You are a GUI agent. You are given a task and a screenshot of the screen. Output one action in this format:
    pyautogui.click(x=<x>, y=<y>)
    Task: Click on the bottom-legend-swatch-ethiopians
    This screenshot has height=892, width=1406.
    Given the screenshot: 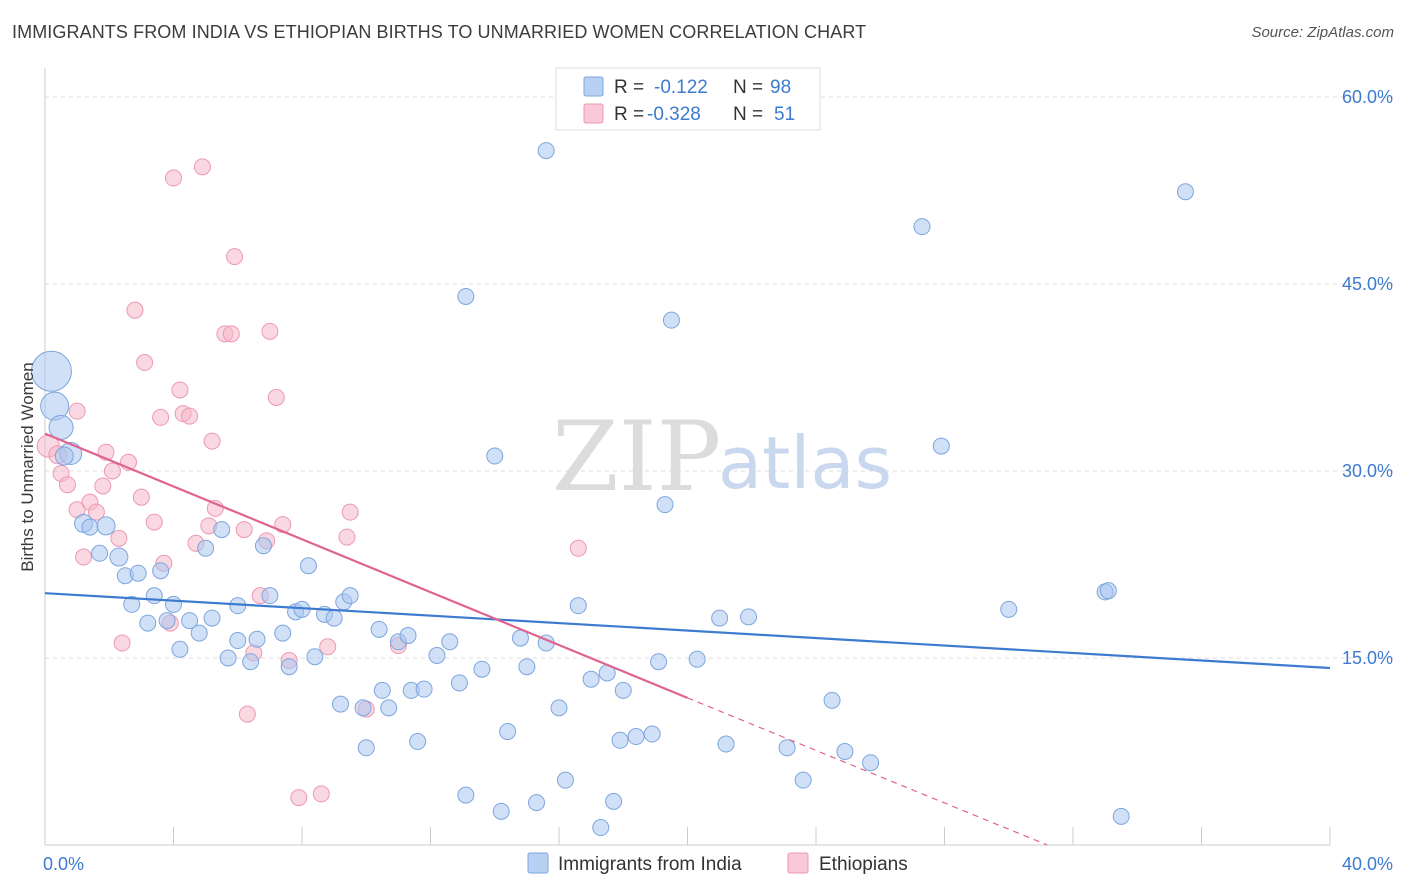 What is the action you would take?
    pyautogui.click(x=798, y=863)
    